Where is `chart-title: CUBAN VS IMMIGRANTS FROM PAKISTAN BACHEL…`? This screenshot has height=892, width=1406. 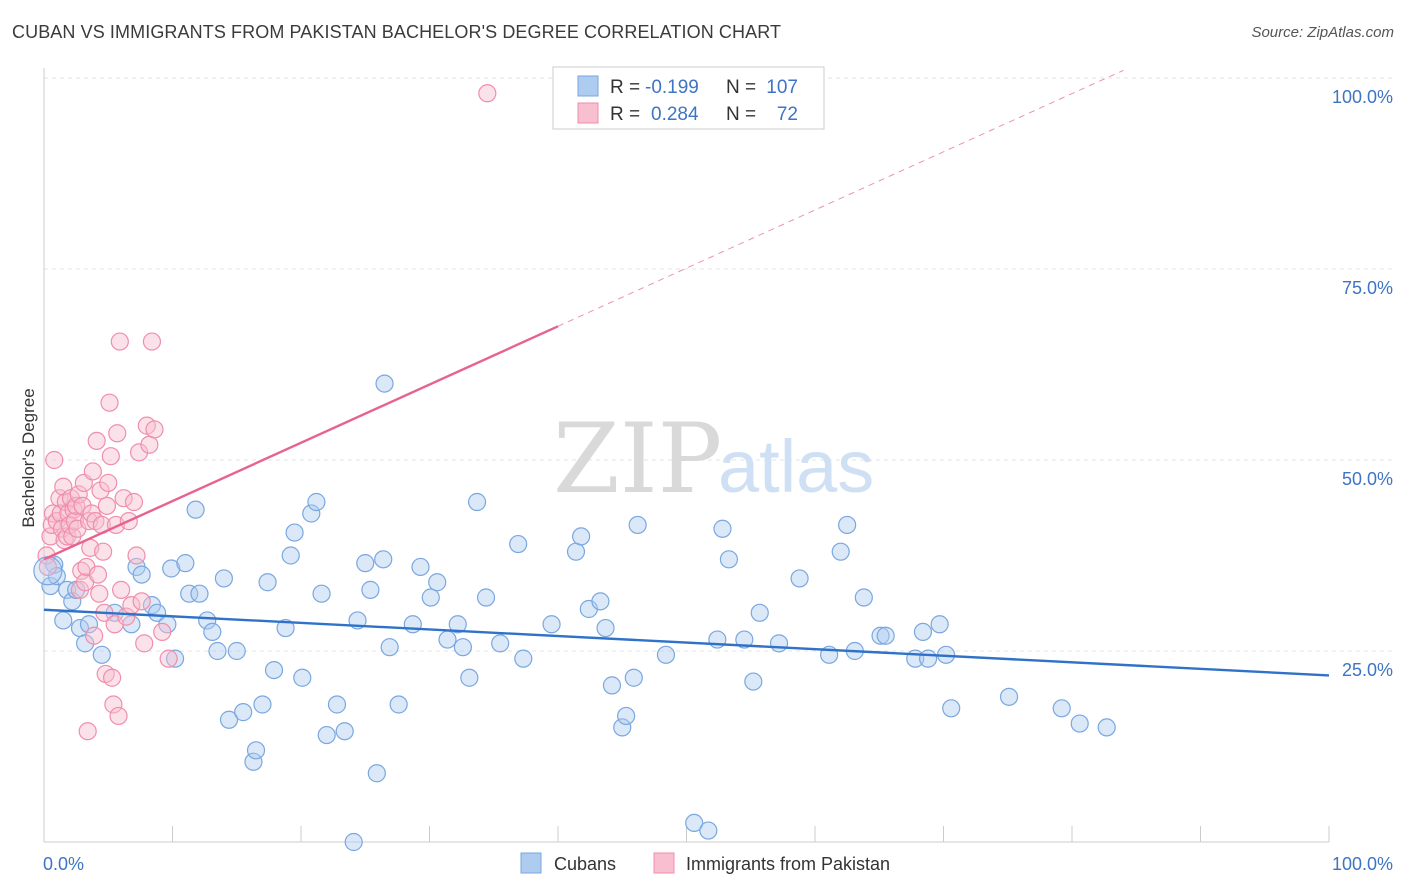
chart-title: CUBAN VS IMMIGRANTS FROM PAKISTAN BACHEL… is located at coordinates (397, 32).